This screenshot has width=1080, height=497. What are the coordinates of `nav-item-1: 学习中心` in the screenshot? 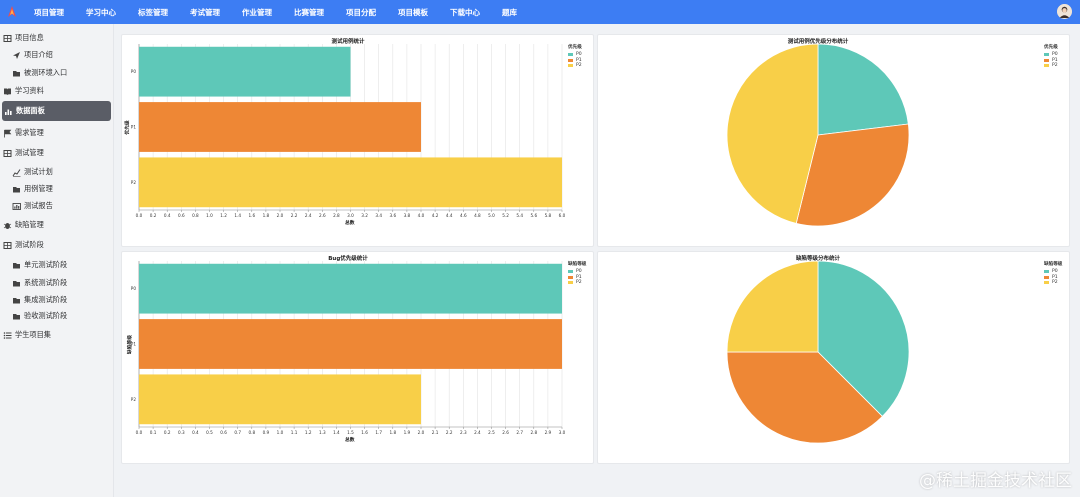 It's located at (101, 12).